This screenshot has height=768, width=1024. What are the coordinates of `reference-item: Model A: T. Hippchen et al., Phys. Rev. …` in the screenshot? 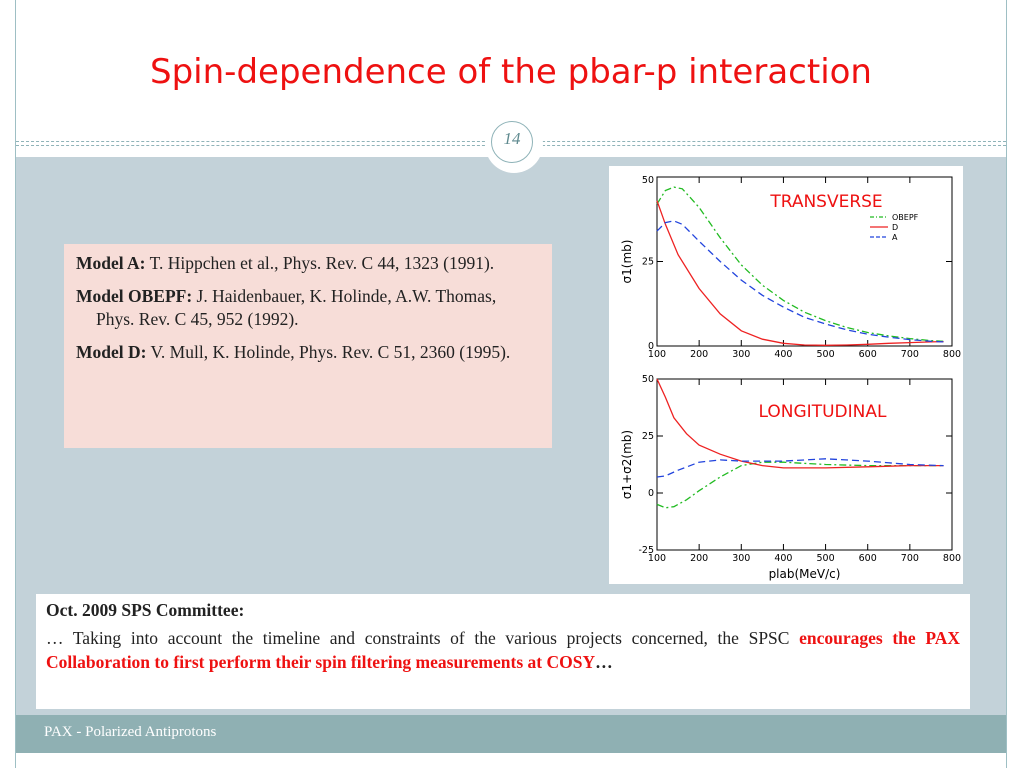 It's located at (307, 263).